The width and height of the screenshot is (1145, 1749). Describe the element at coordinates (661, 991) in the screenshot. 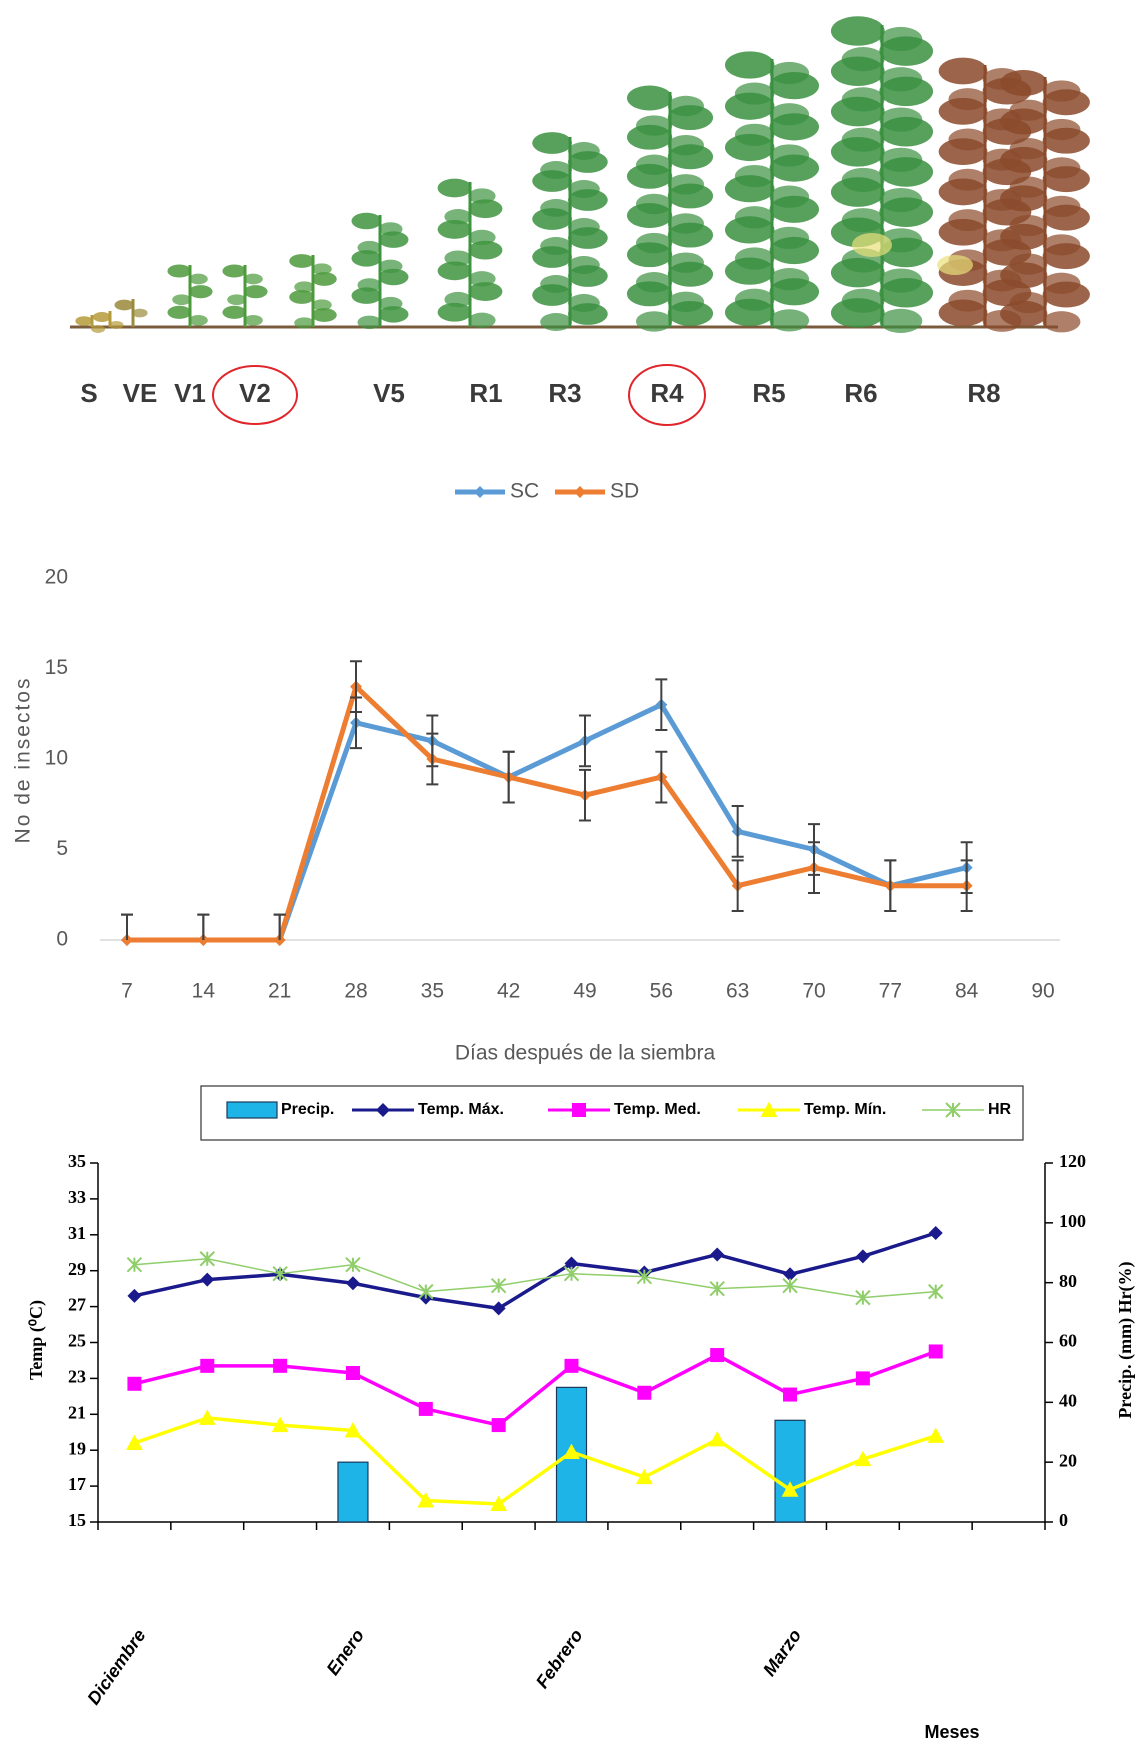

I see `x-tick-label: 56` at that location.